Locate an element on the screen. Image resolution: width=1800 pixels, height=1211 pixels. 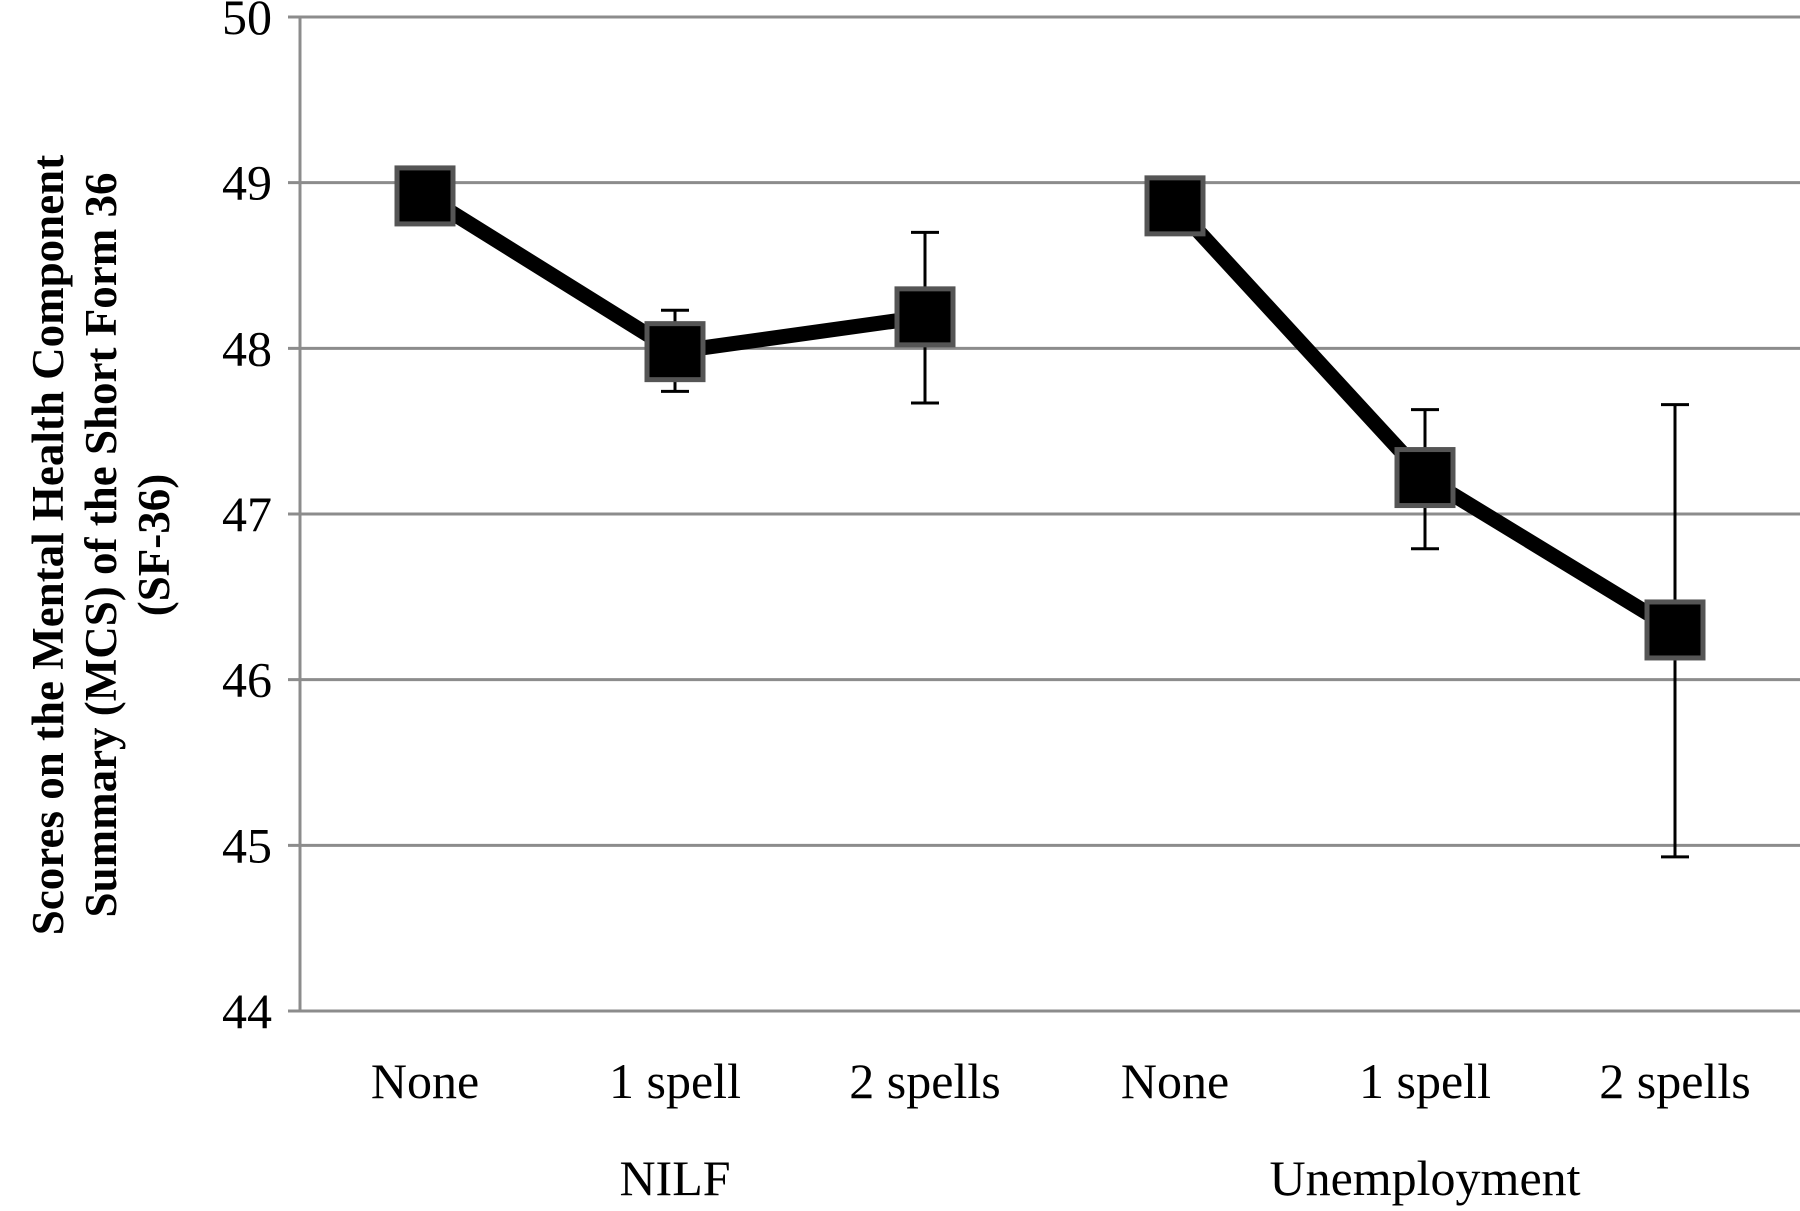
y-tick-label: 48 is located at coordinates (247, 348).